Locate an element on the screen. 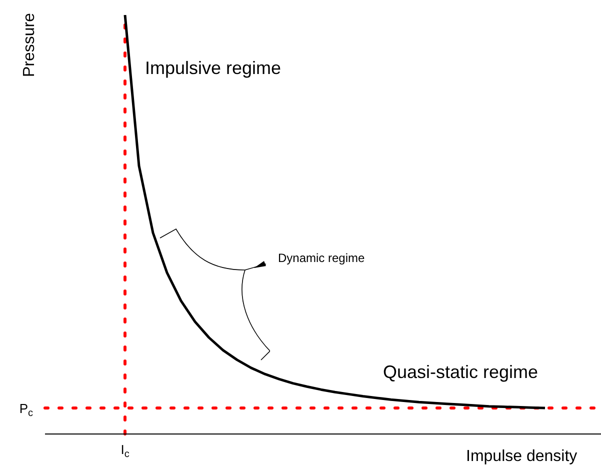 Image resolution: width=601 pixels, height=468 pixels. annotation: Impulsive regime is located at coordinates (213, 68).